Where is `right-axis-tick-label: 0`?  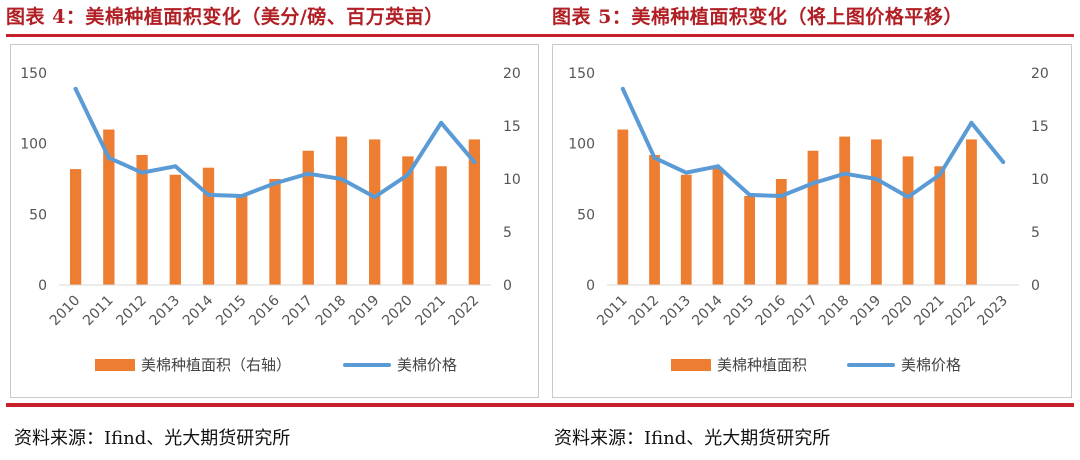 right-axis-tick-label: 0 is located at coordinates (1035, 286).